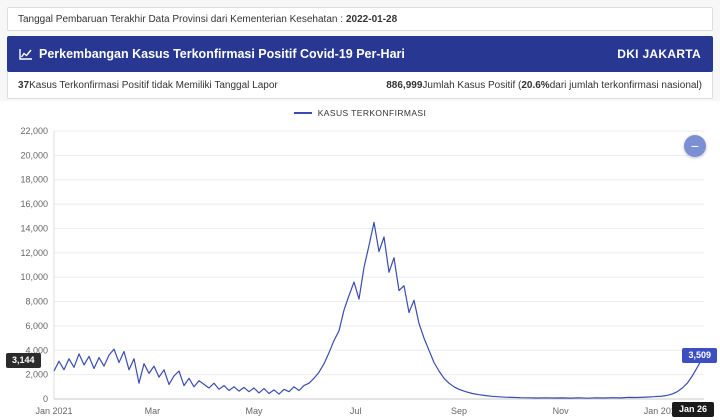  Describe the element at coordinates (535, 85) in the screenshot. I see `national-pct-value: 20.6%` at that location.